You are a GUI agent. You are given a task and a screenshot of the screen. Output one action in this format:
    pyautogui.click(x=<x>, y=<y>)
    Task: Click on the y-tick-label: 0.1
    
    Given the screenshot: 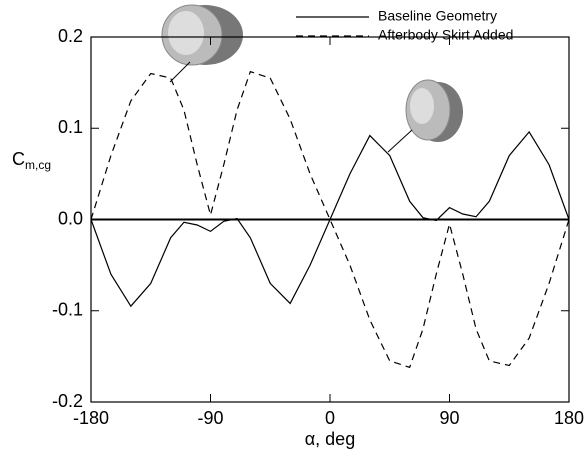 What is the action you would take?
    pyautogui.click(x=70, y=127)
    